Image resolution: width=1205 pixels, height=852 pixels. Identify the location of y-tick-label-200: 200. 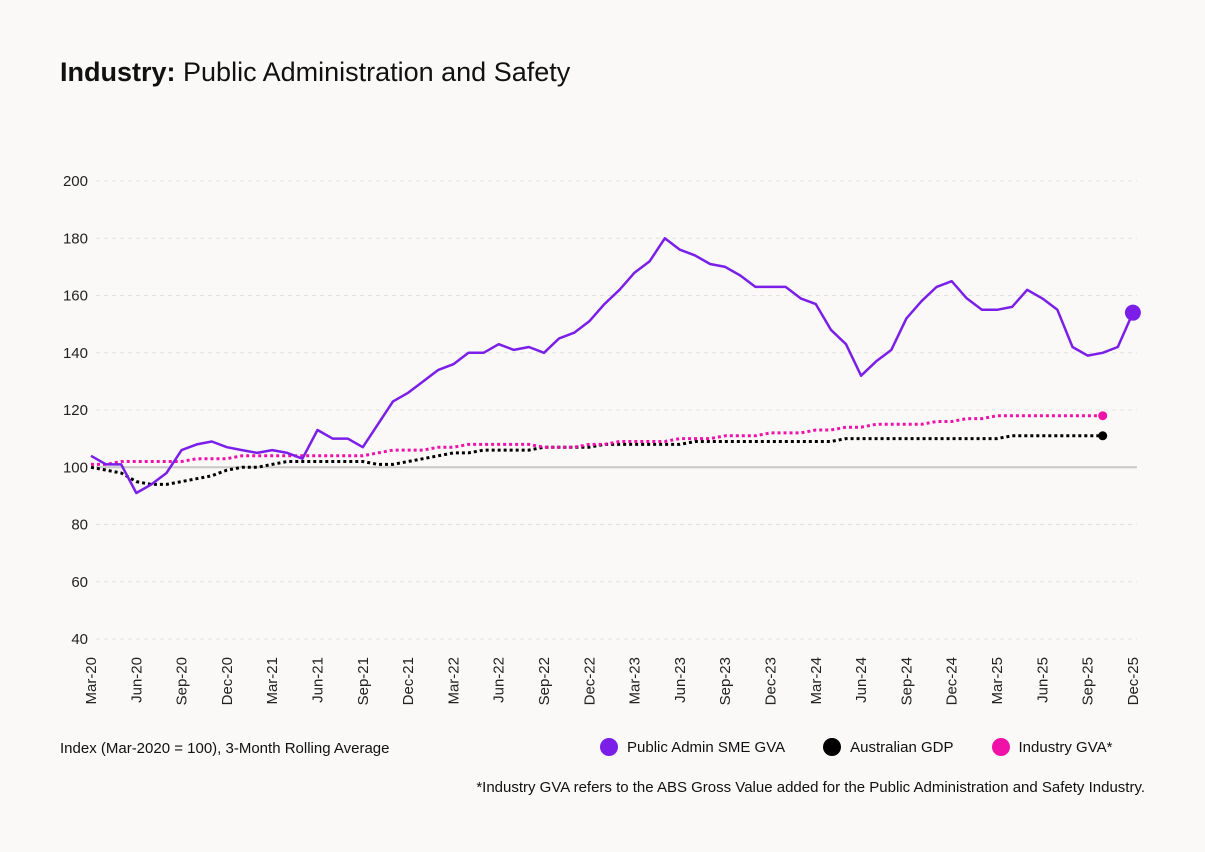
(75, 181).